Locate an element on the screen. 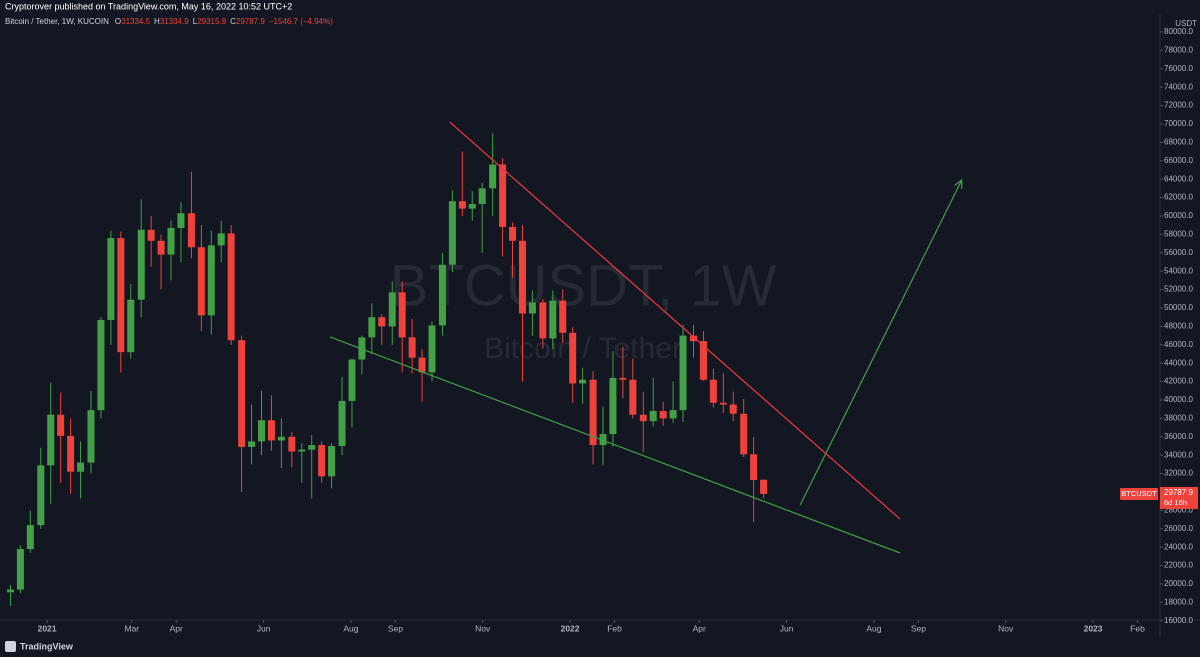 This screenshot has height=657, width=1200. y-tick-label: 22000.0 is located at coordinates (1178, 565).